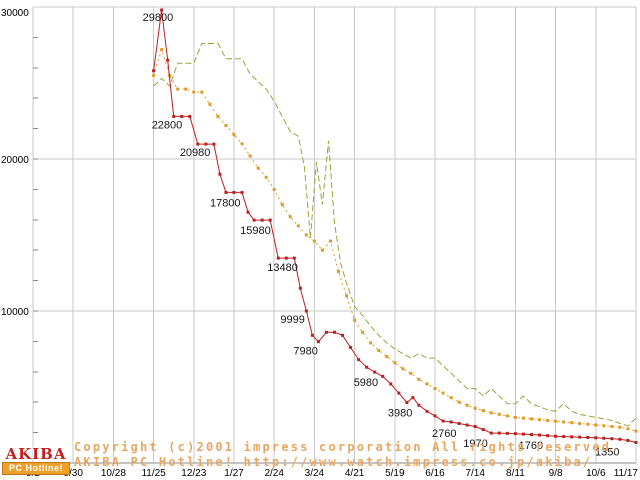 Image resolution: width=640 pixels, height=480 pixels. Describe the element at coordinates (292, 320) in the screenshot. I see `price-label: 9999` at that location.